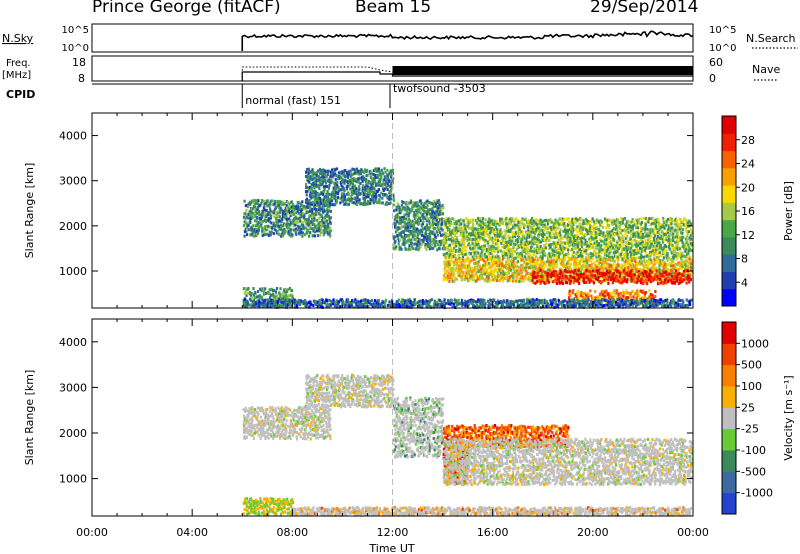 Image resolution: width=800 pixels, height=554 pixels. What do you see at coordinates (79, 62) in the screenshot?
I see `freq-tick-top: 18` at bounding box center [79, 62].